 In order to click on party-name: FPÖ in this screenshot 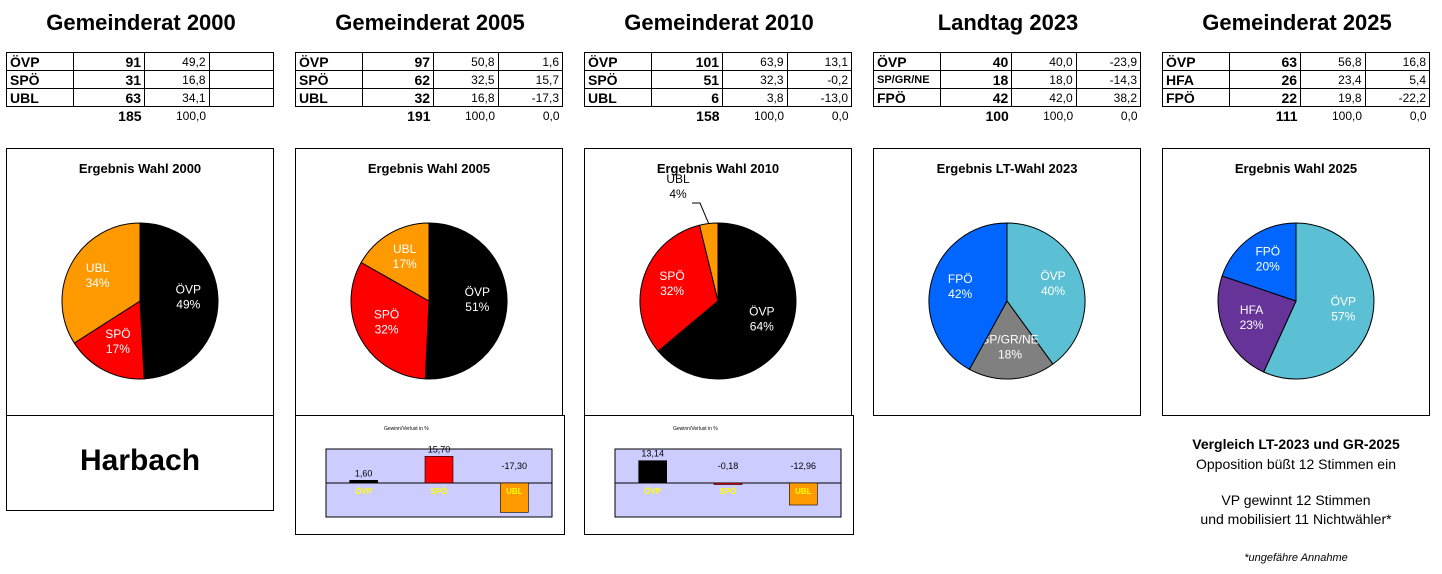, I will do `click(907, 97)`.